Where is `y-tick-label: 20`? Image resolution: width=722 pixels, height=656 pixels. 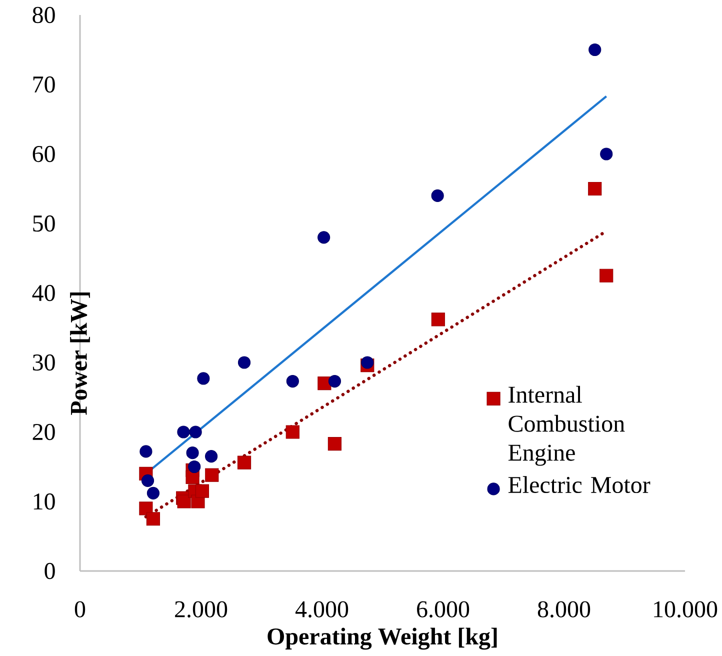
y-tick-label: 20 is located at coordinates (43, 432).